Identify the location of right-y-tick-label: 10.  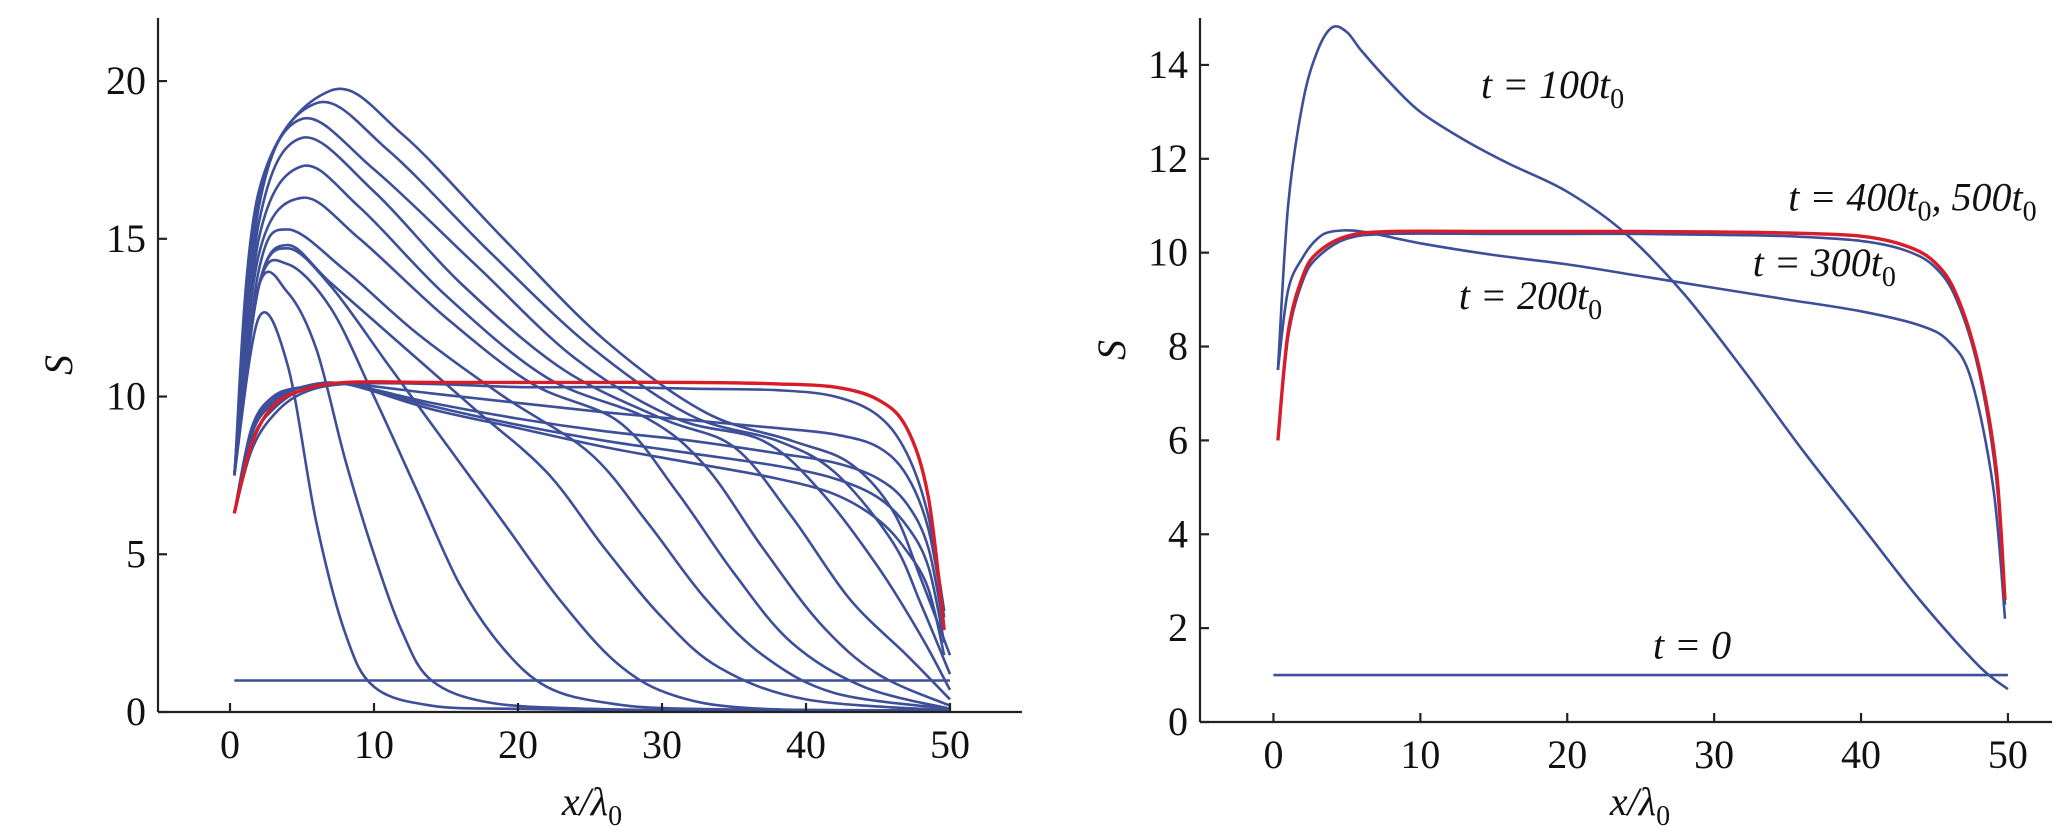
(1168, 252).